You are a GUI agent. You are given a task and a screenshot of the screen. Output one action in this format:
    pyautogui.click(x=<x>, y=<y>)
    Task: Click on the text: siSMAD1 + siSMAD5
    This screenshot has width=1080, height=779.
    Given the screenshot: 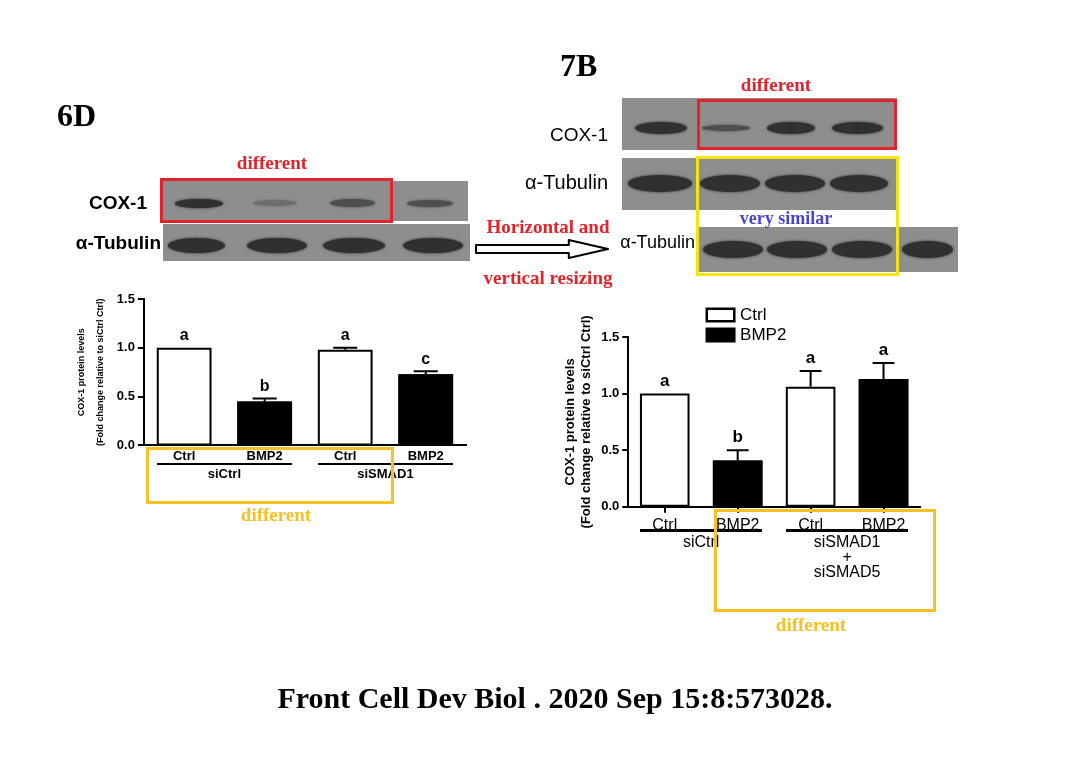 What is the action you would take?
    pyautogui.click(x=847, y=556)
    